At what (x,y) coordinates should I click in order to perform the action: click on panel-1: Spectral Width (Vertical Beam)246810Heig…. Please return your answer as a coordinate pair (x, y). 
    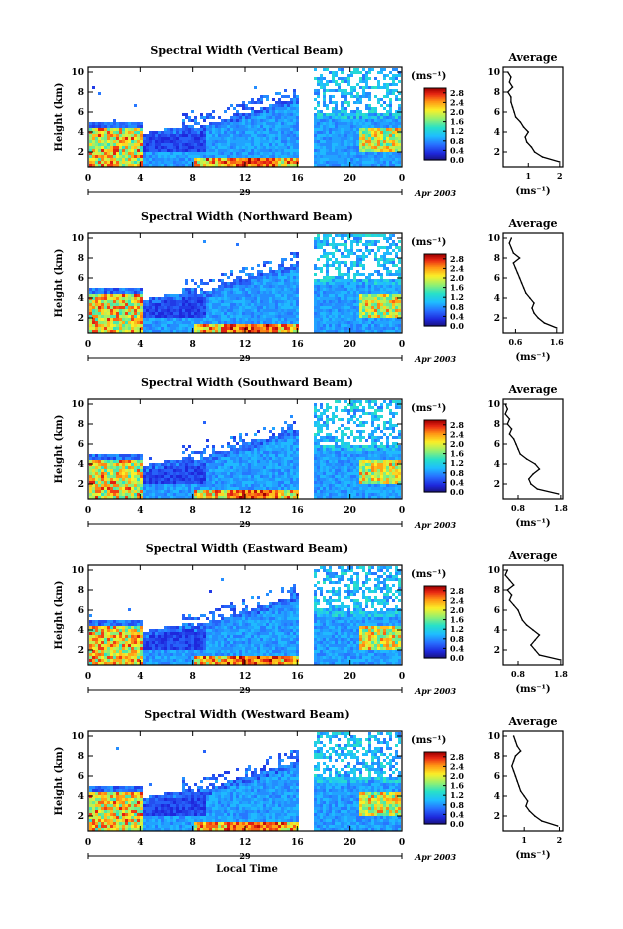
    Looking at the image, I should click on (309, 121).